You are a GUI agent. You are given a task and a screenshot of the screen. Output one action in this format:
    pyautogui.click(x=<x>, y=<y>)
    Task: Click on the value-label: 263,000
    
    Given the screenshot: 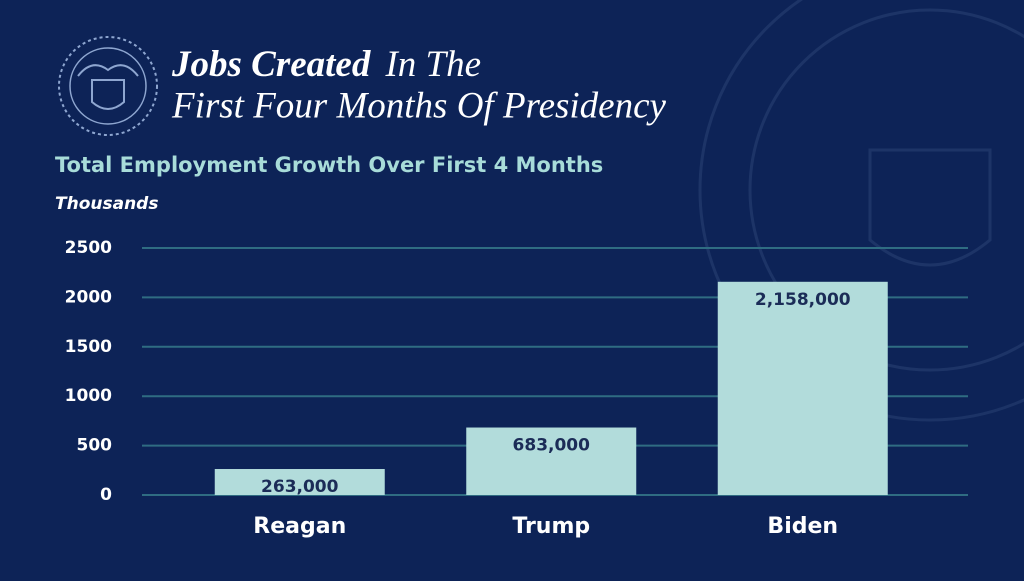 What is the action you would take?
    pyautogui.click(x=300, y=487)
    